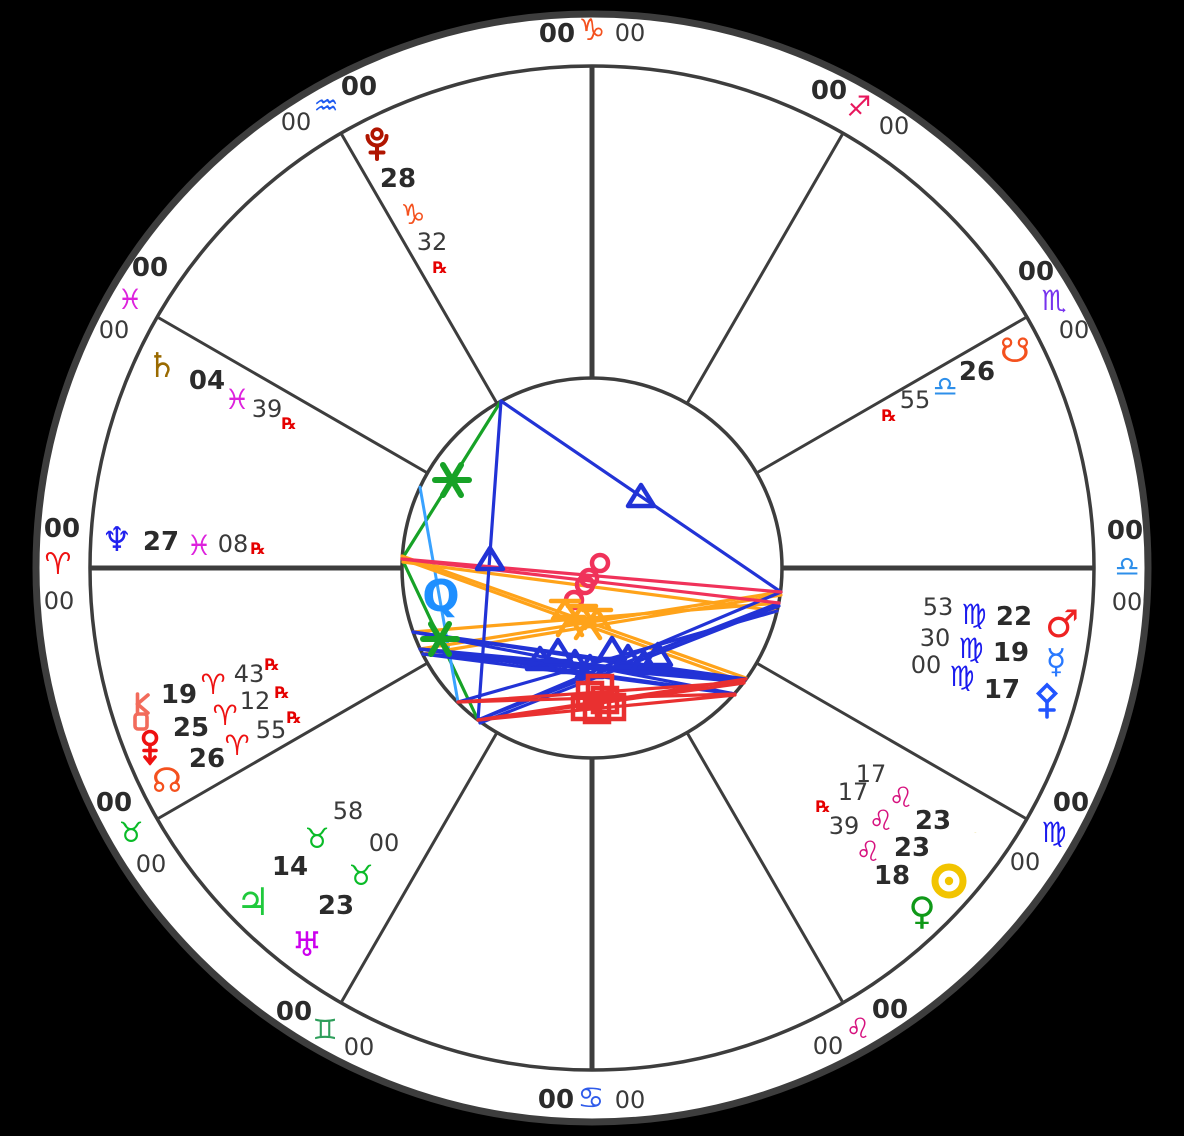 The height and width of the screenshot is (1136, 1184). Describe the element at coordinates (1056, 662) in the screenshot. I see `mercury-icon: ☿` at that location.